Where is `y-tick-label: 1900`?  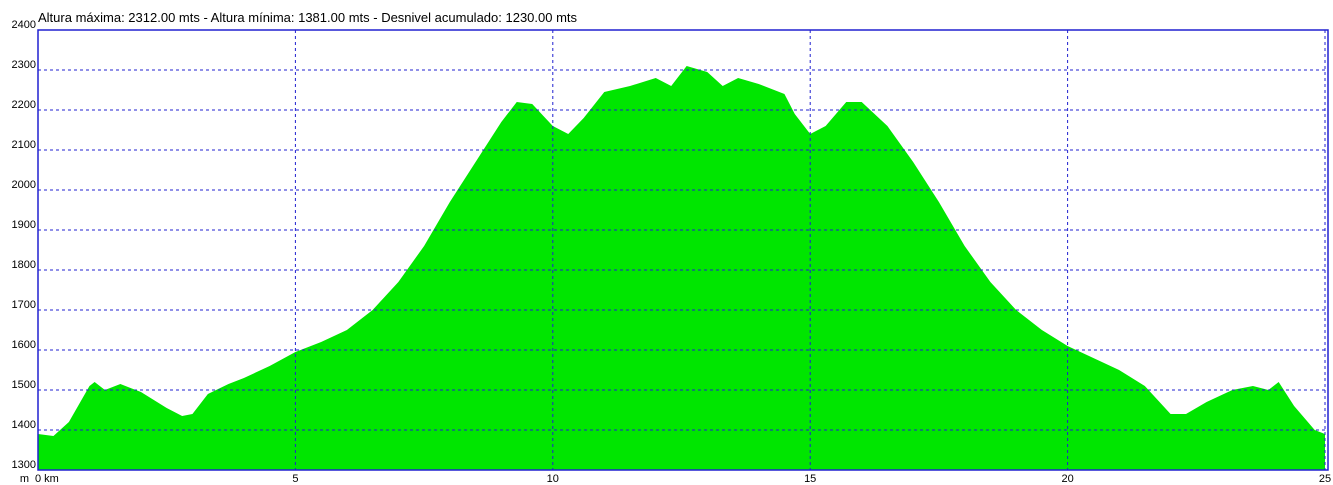
y-tick-label: 1900 is located at coordinates (24, 225).